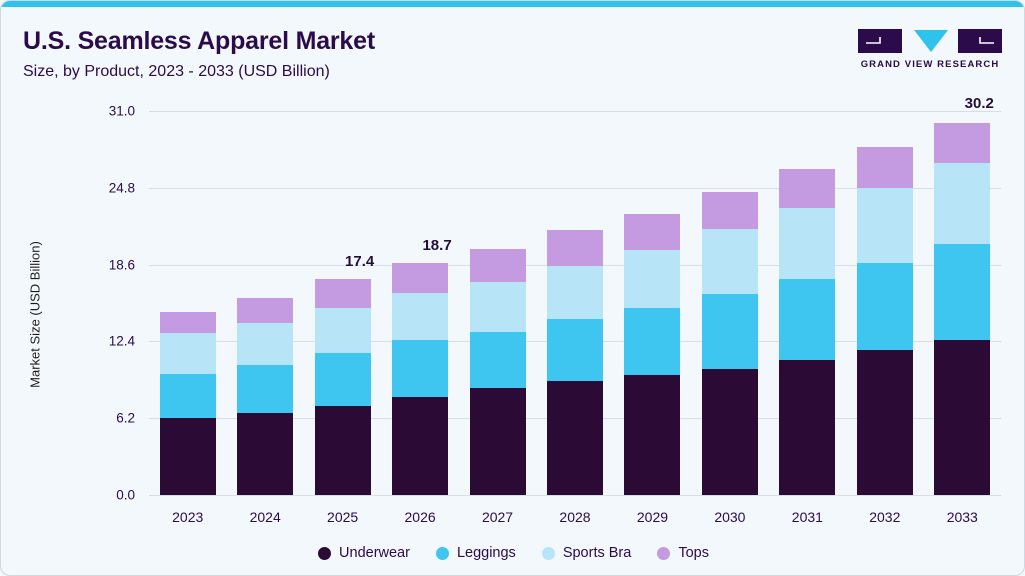  I want to click on y-axis-tick: 12.4, so click(121, 341).